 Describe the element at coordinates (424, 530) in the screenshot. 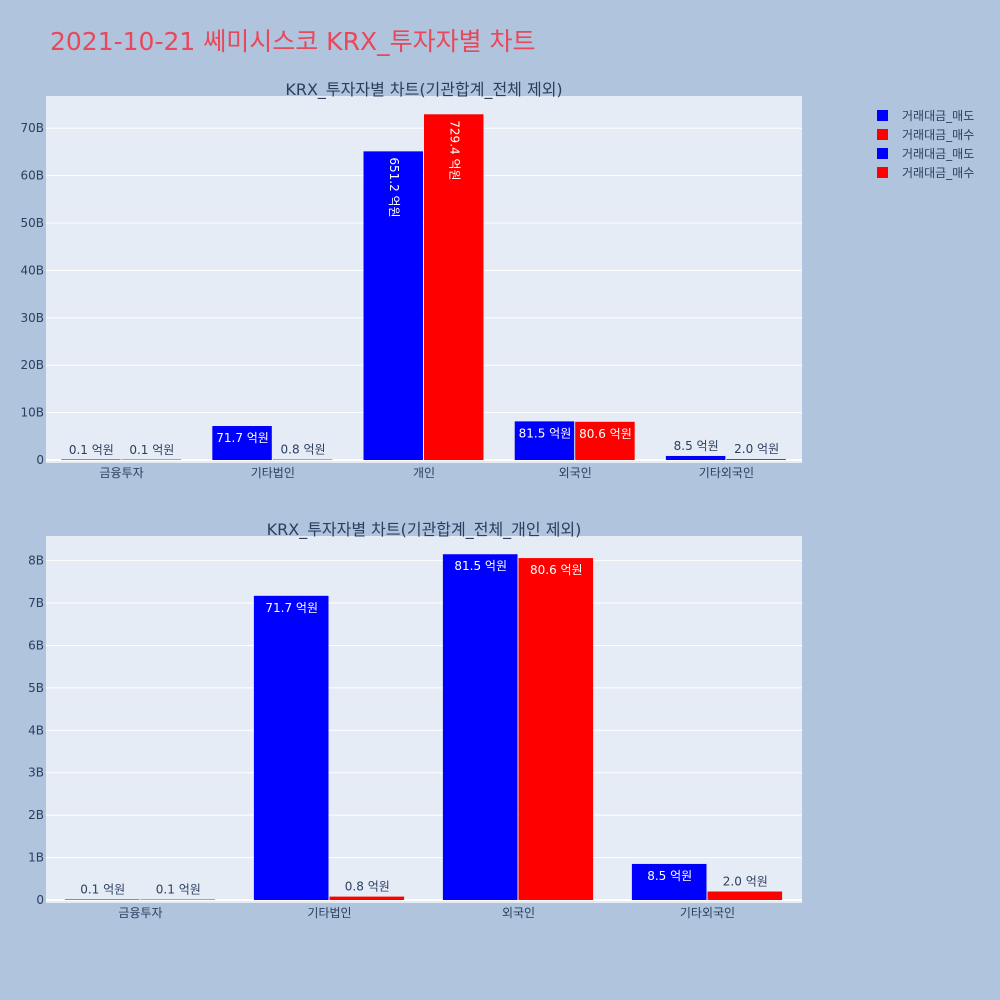

I see `chart-title: KRX_투자자별 차트(기관합계_전체_개인 제외)` at that location.